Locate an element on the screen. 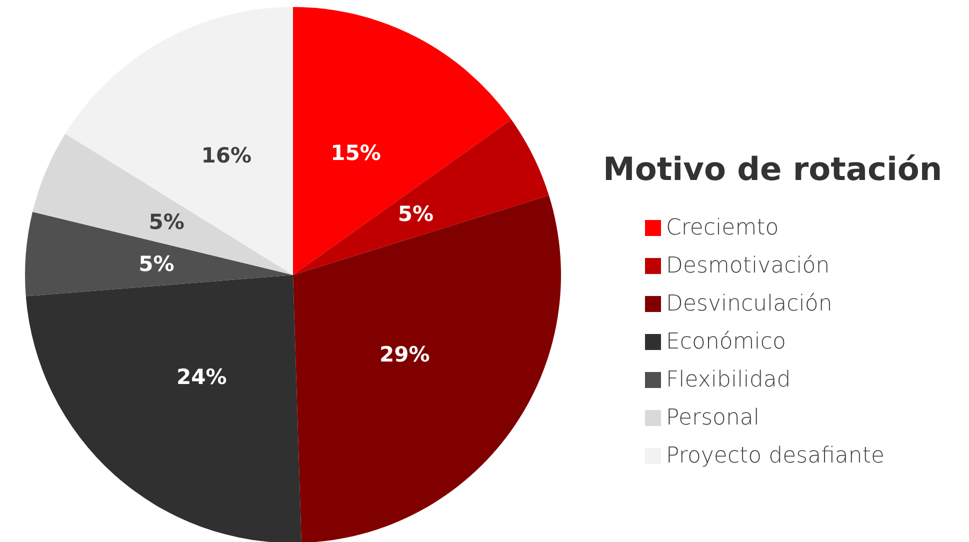 Image resolution: width=969 pixels, height=542 pixels. legend-label: Proyecto desafiante is located at coordinates (775, 456).